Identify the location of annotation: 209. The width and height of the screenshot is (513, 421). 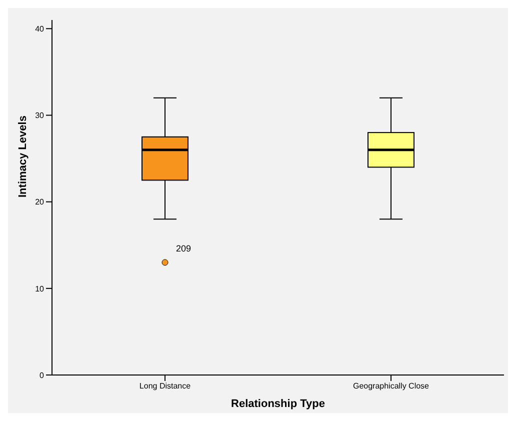
(184, 248).